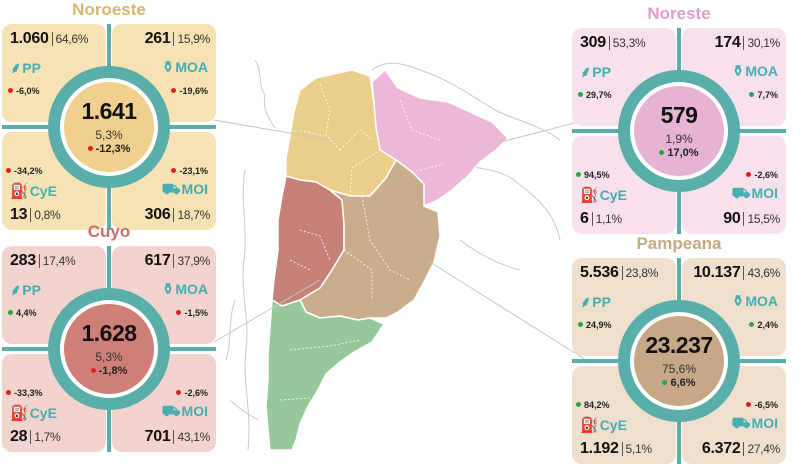 The image size is (800, 464). I want to click on moi-value: 90 15,5%, so click(751, 218).